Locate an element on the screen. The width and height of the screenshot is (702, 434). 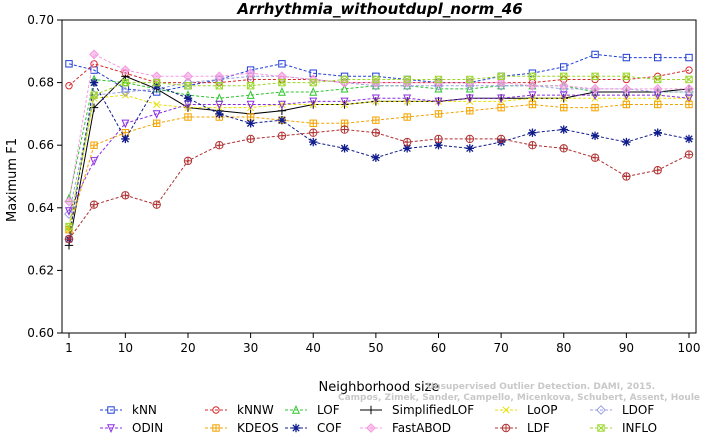
legend-label: FastABOD is located at coordinates (421, 427).